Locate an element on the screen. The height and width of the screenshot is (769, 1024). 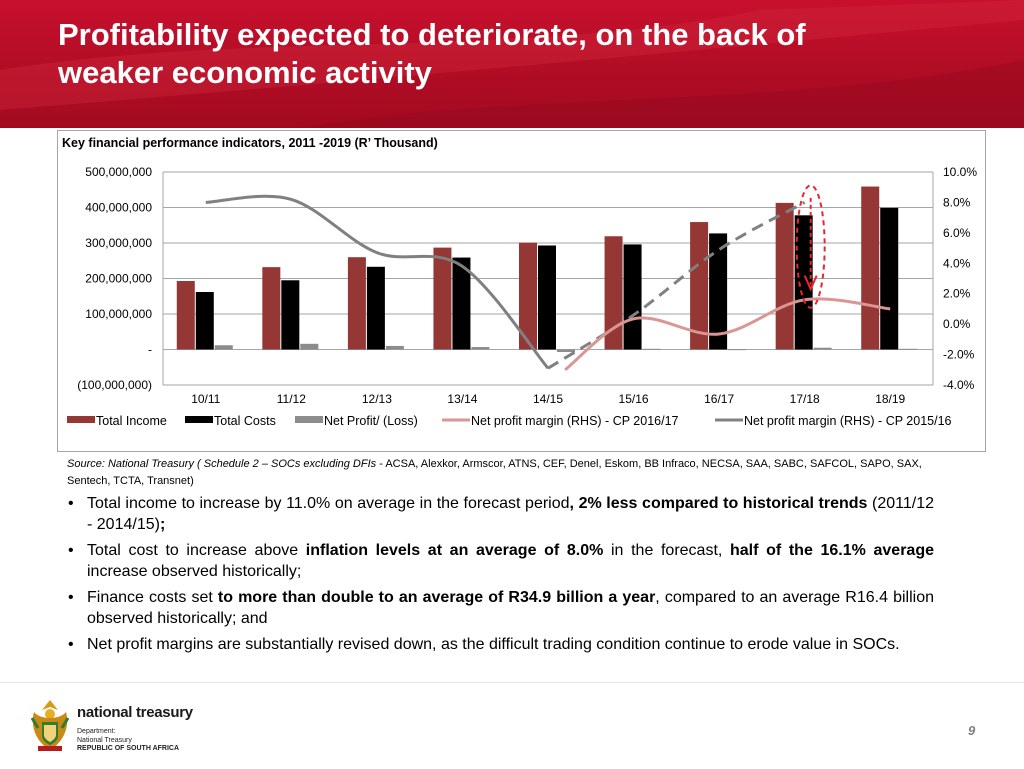
line-cp-2015-16-forecast is located at coordinates (676, 285).